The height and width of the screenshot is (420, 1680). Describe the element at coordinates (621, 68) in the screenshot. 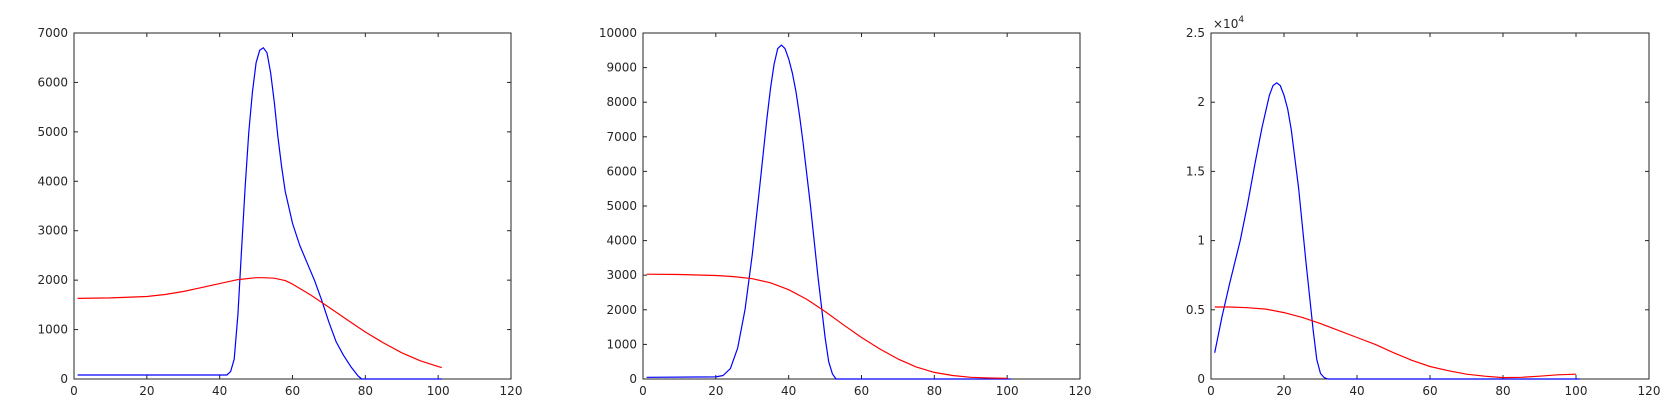

I see `y-tick-label: 9000` at that location.